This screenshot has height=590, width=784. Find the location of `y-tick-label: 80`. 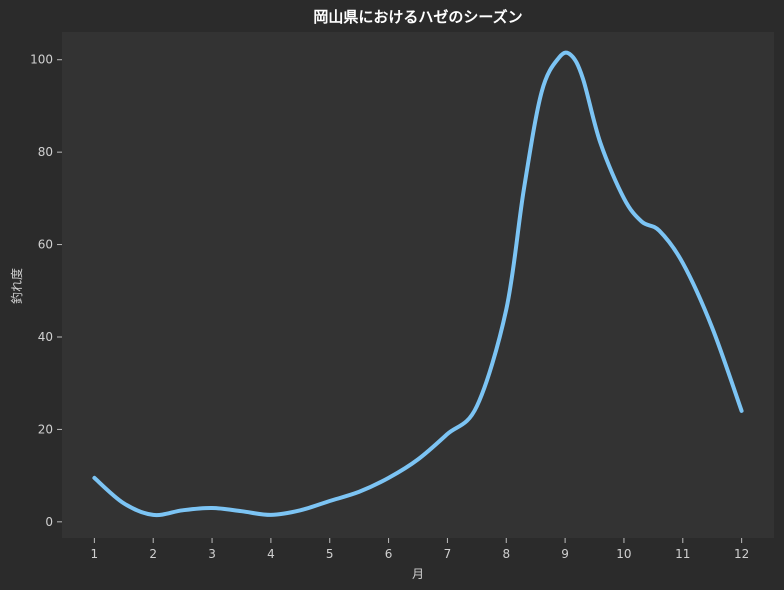

y-tick-label: 80 is located at coordinates (45, 152).